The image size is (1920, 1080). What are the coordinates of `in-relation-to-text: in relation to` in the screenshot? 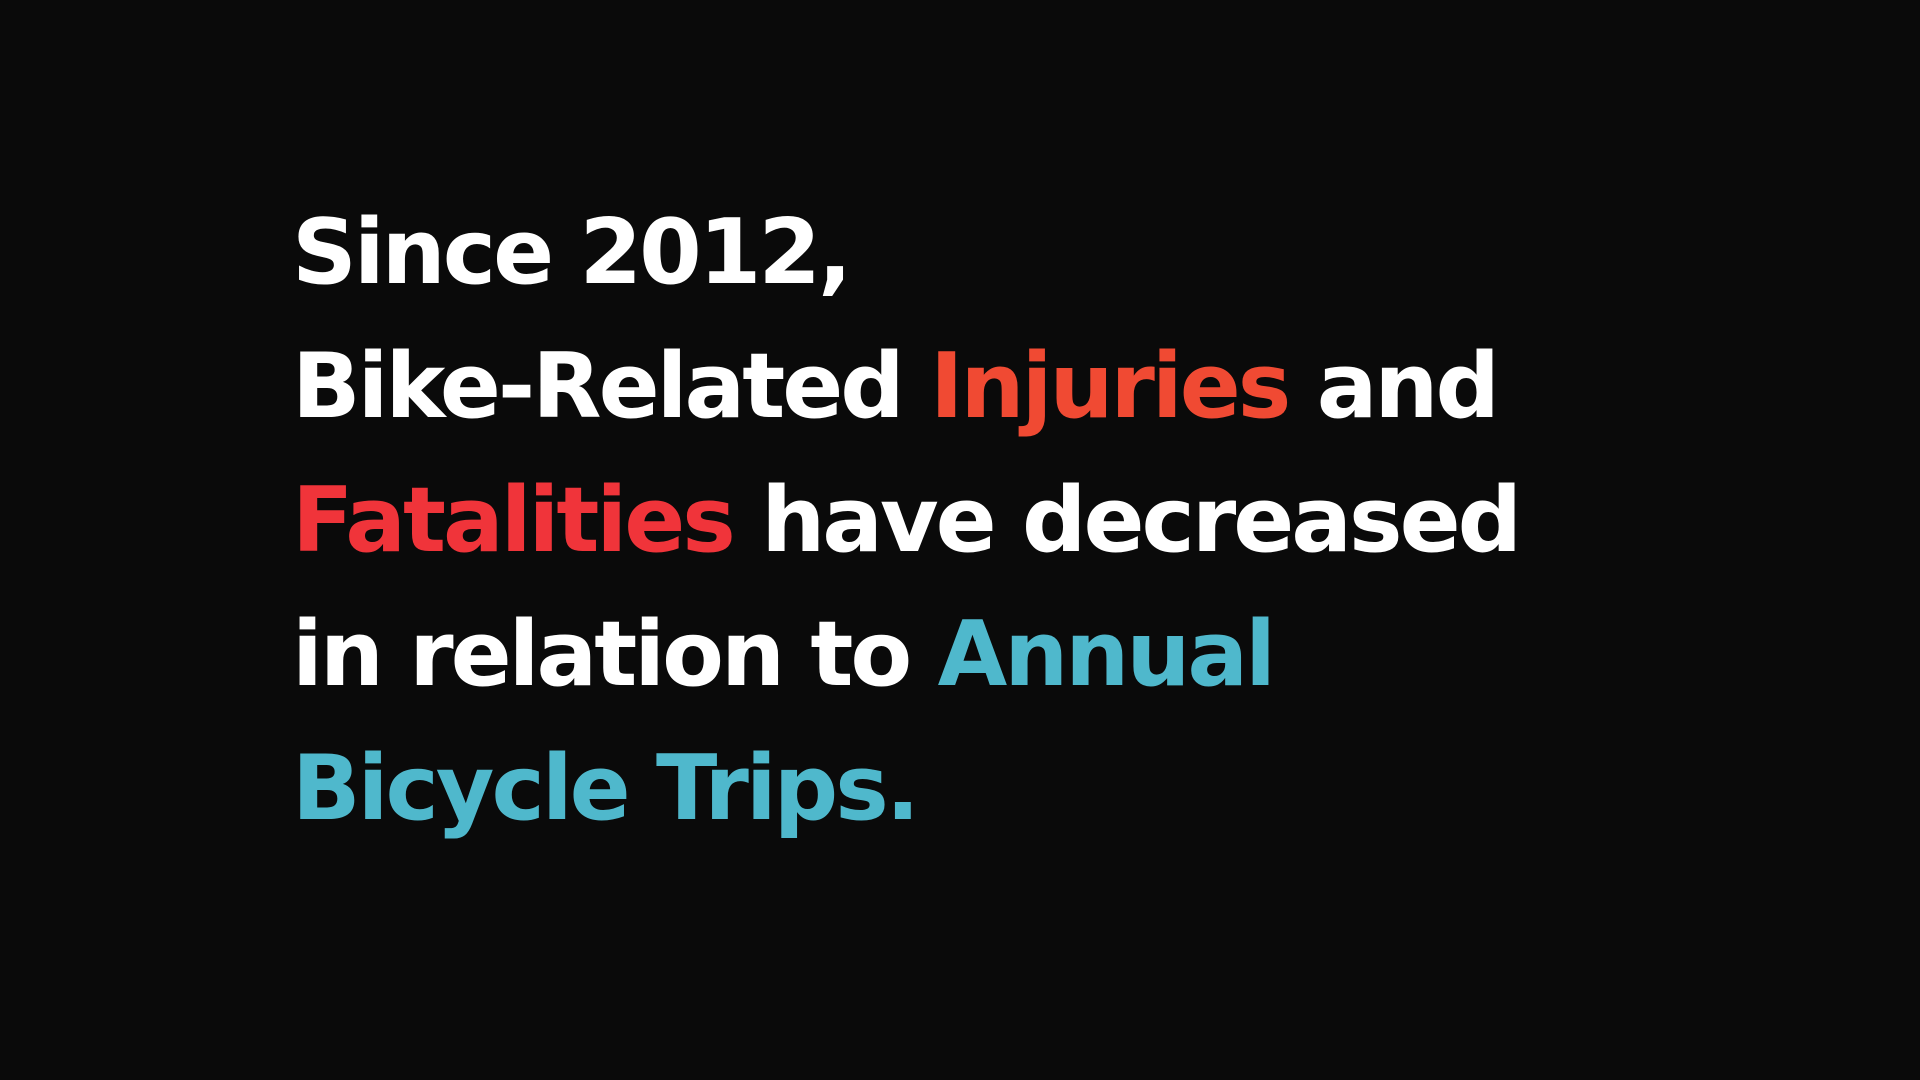 It's located at (615, 654).